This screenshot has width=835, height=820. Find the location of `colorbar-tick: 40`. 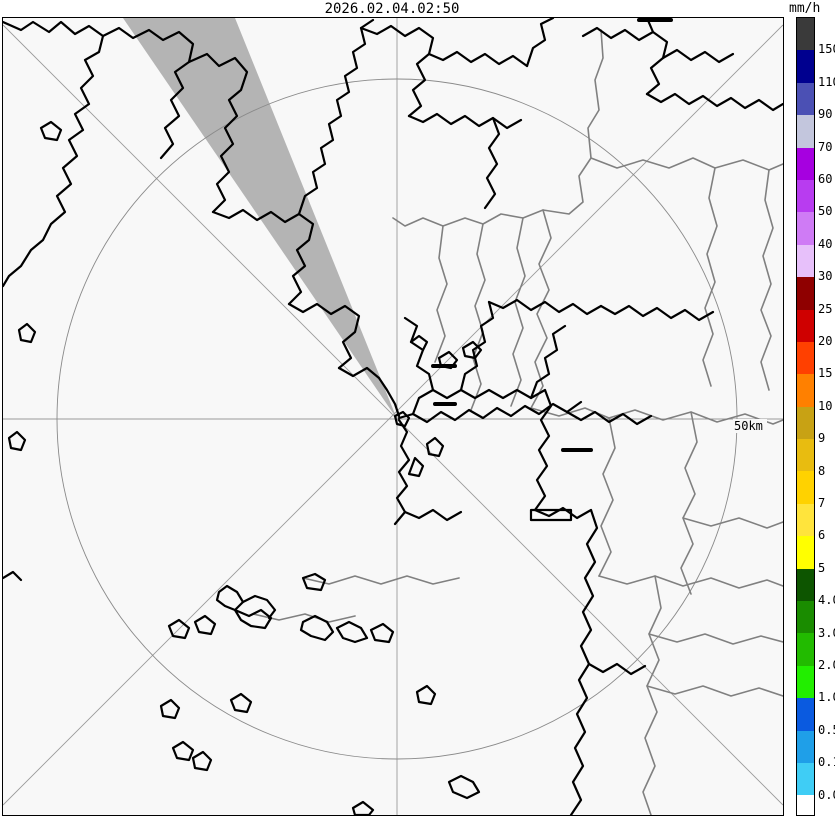

colorbar-tick: 40 is located at coordinates (825, 244).